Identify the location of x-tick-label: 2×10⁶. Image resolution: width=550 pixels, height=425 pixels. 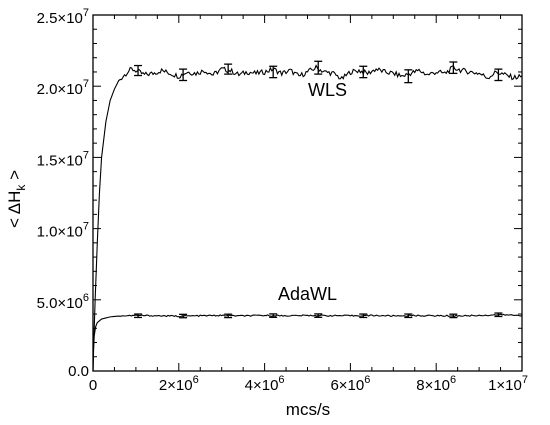
(179, 384).